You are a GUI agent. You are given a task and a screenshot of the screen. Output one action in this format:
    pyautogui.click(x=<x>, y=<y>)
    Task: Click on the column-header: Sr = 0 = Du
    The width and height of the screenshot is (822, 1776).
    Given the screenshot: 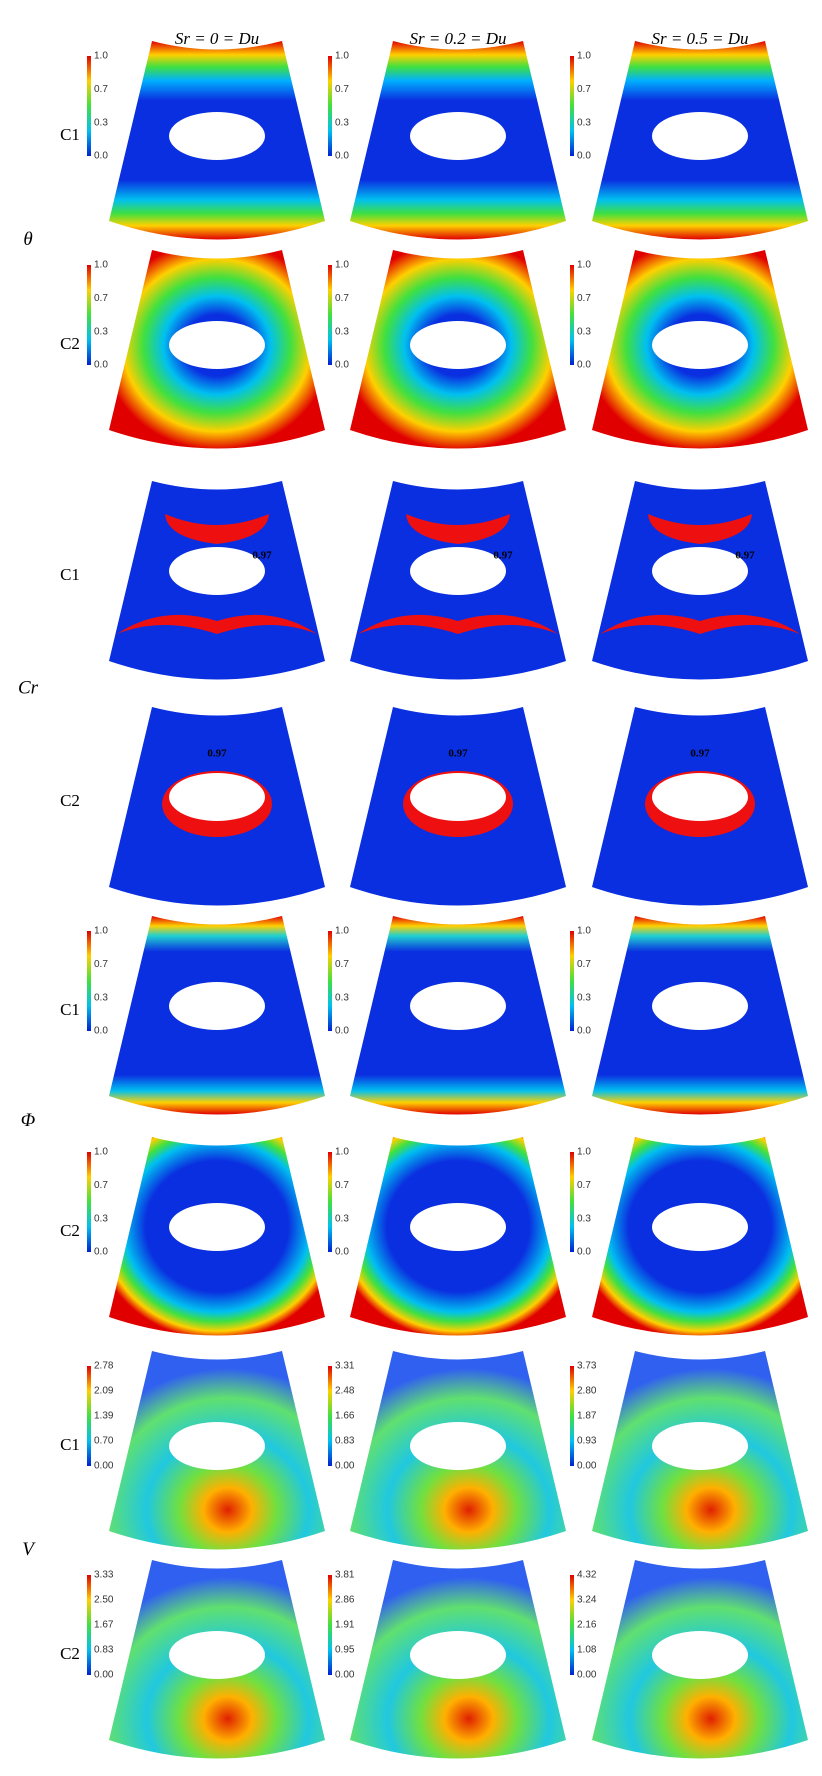 What is the action you would take?
    pyautogui.click(x=217, y=38)
    